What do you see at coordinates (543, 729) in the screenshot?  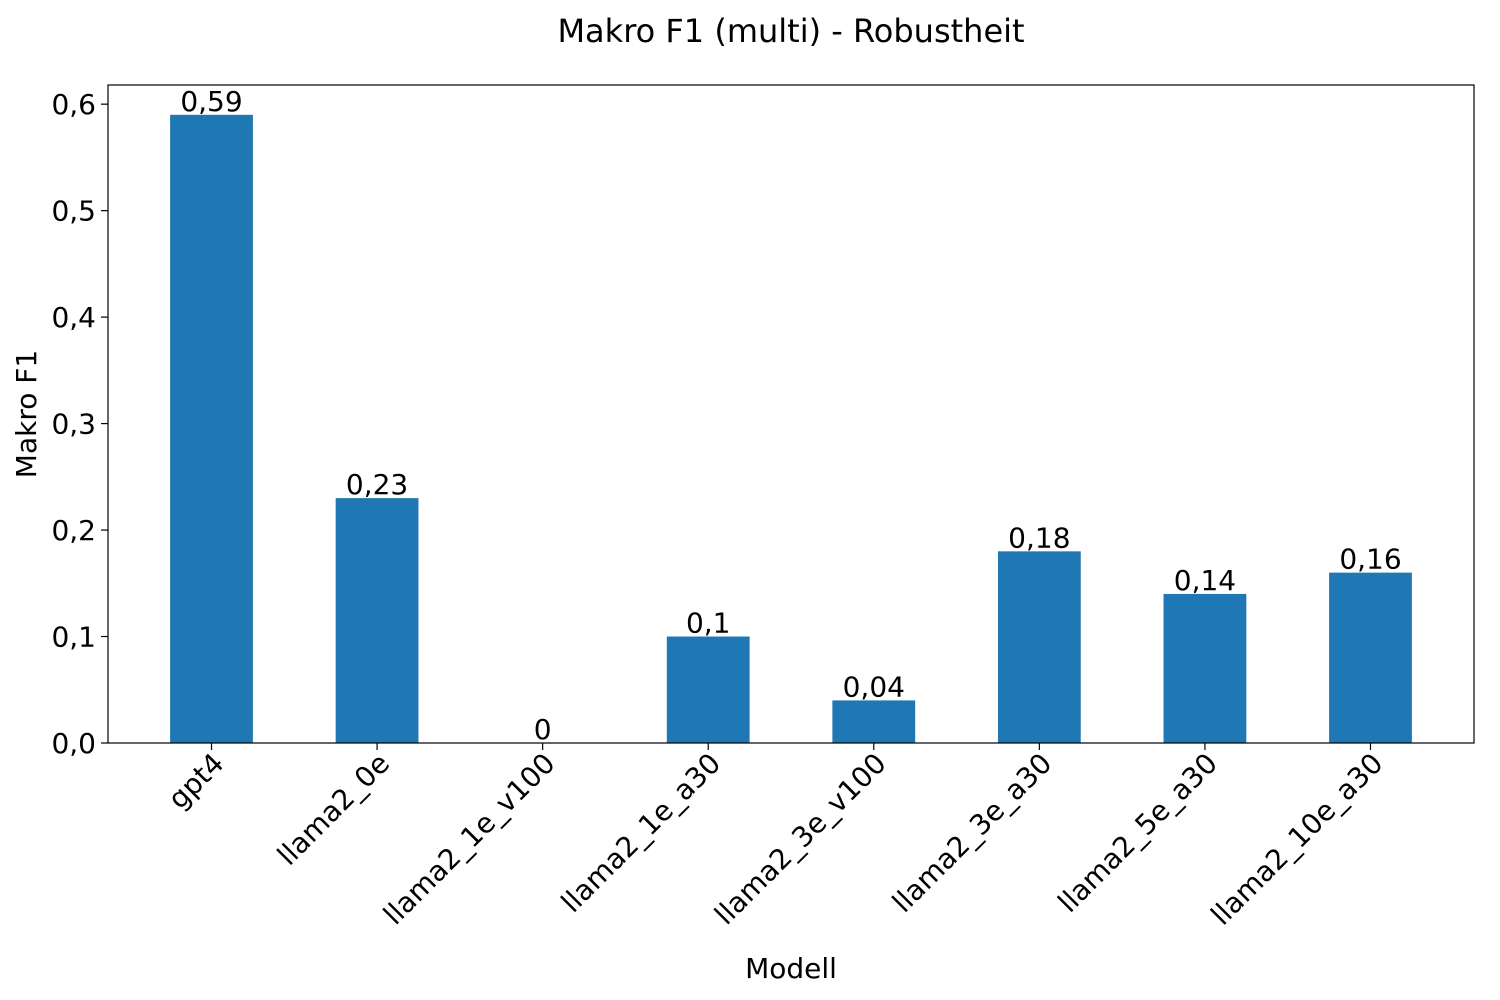 I see `data-label-llama2_1e_v100: 0` at bounding box center [543, 729].